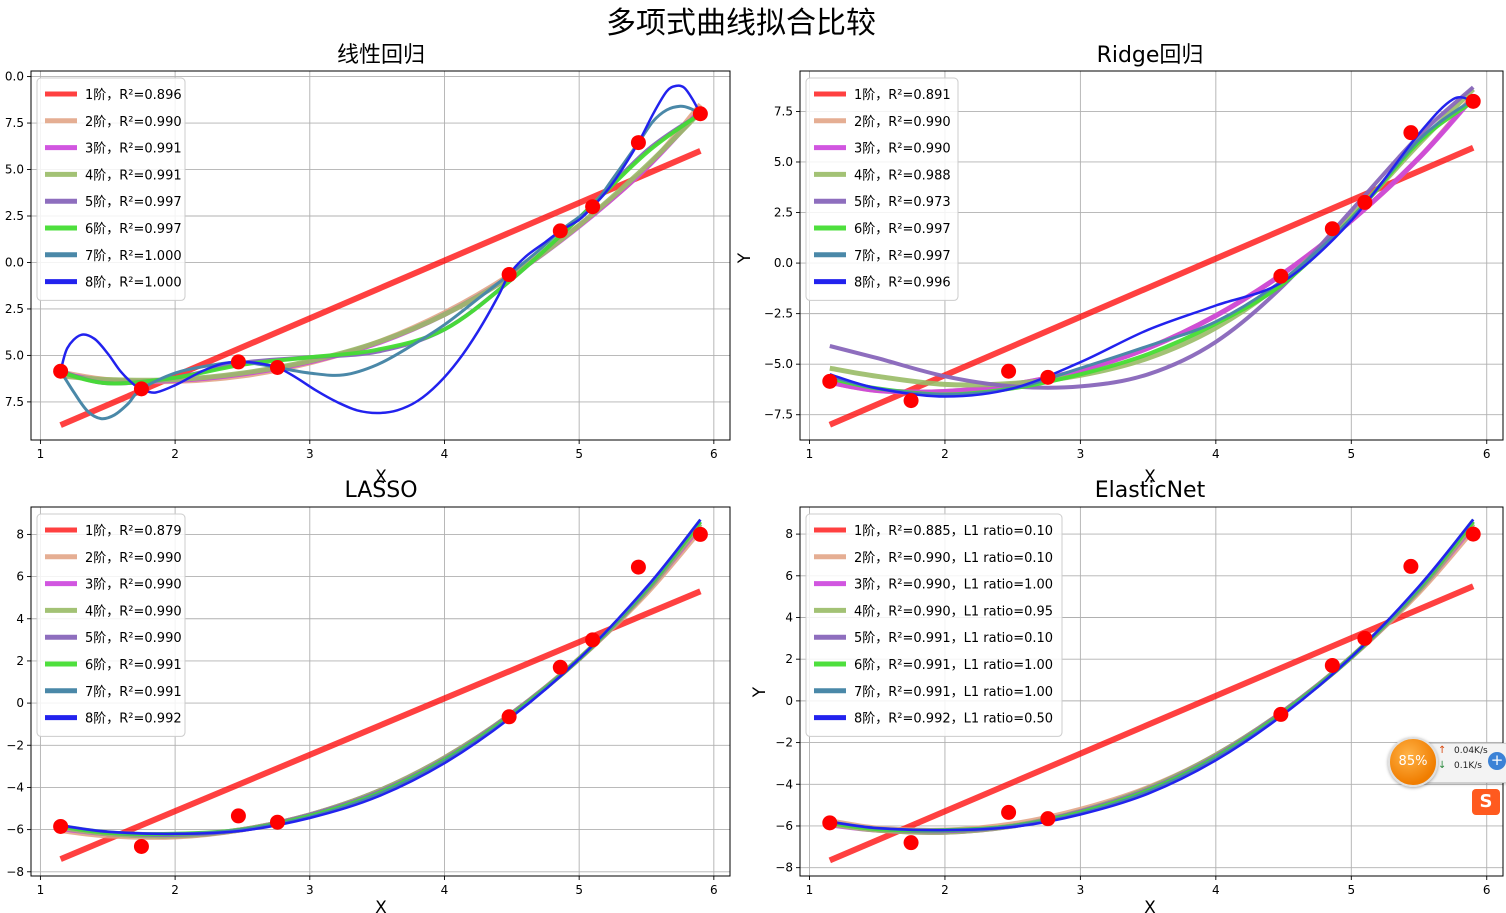  What do you see at coordinates (1150, 490) in the screenshot?
I see `subplot-title: ElasticNet` at bounding box center [1150, 490].